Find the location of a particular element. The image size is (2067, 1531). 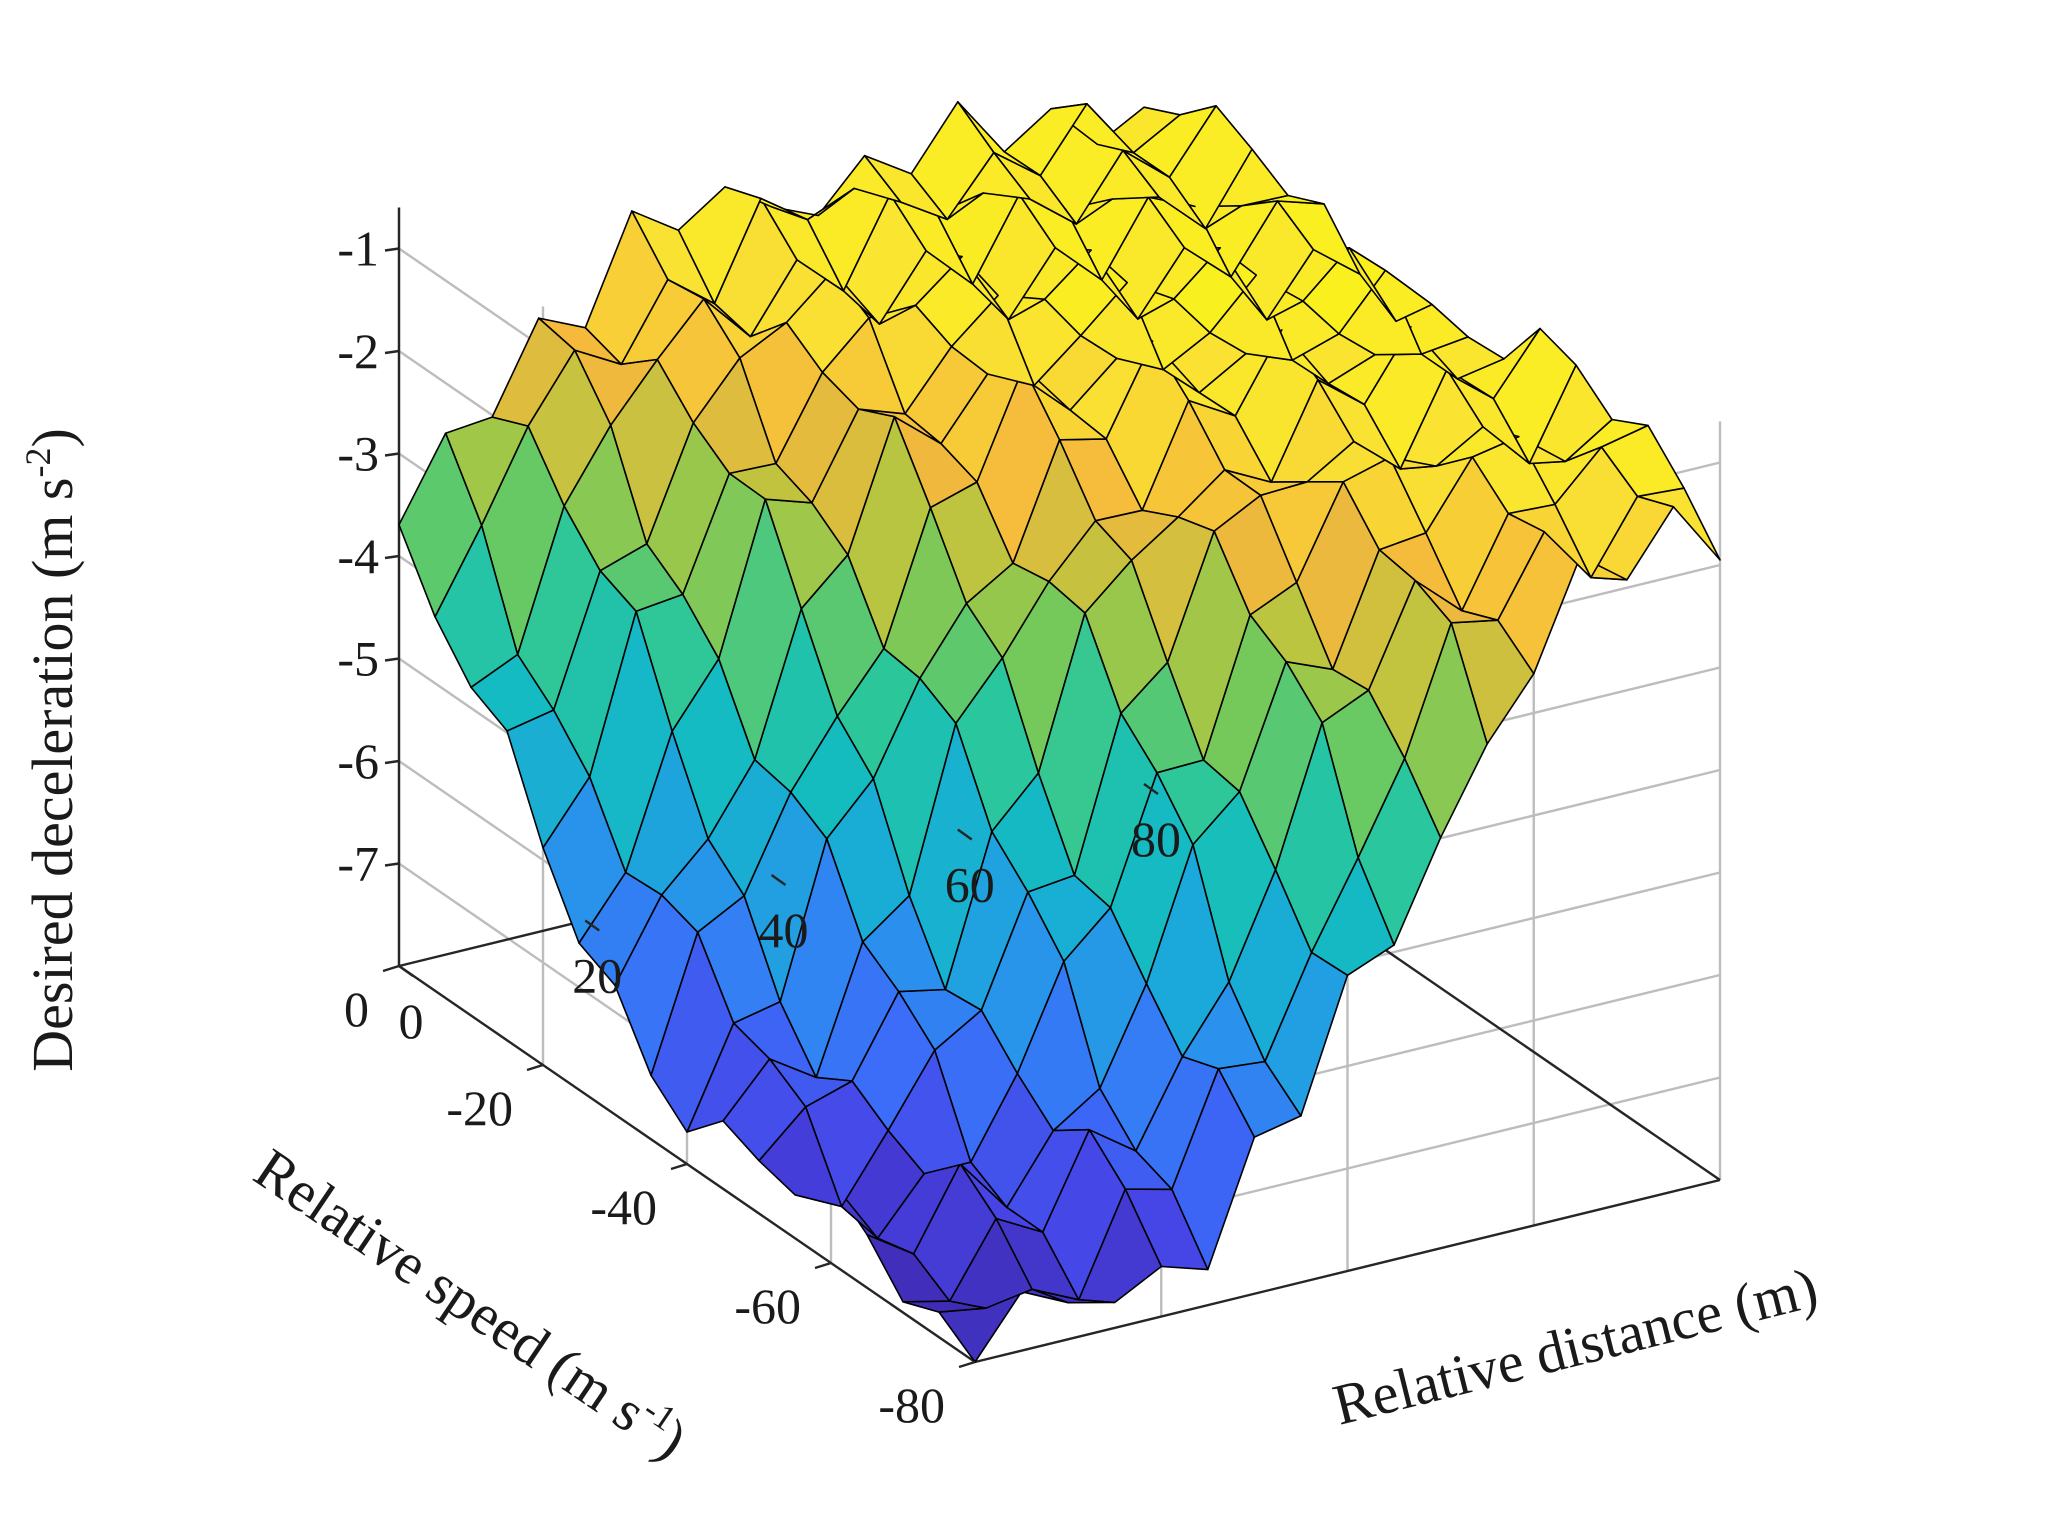

x-tick-label: 20 is located at coordinates (597, 976).